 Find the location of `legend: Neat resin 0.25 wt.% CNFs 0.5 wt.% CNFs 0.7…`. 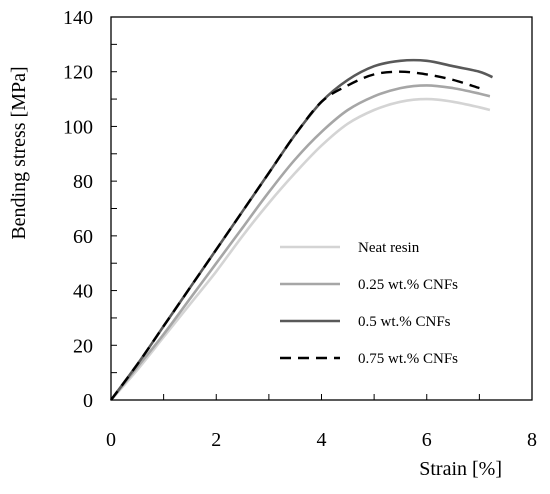

legend: Neat resin 0.25 wt.% CNFs 0.5 wt.% CNFs 0.7… is located at coordinates (369, 303).